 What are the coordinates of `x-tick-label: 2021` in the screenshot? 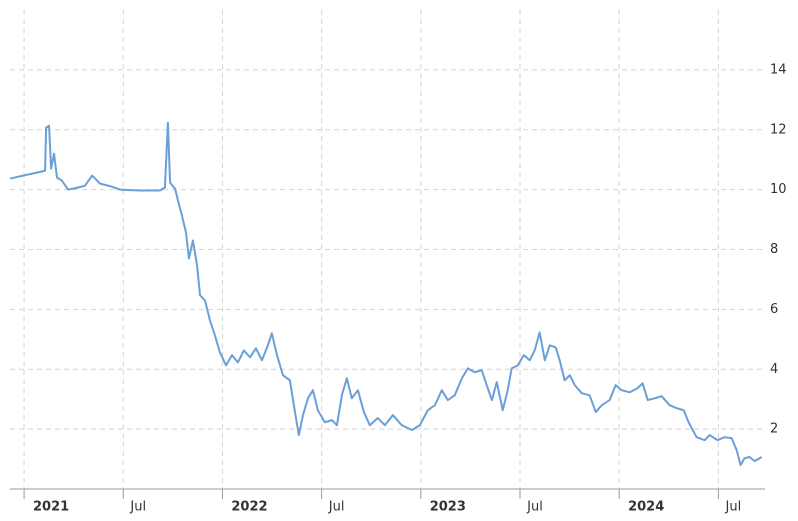 It's located at (51, 507).